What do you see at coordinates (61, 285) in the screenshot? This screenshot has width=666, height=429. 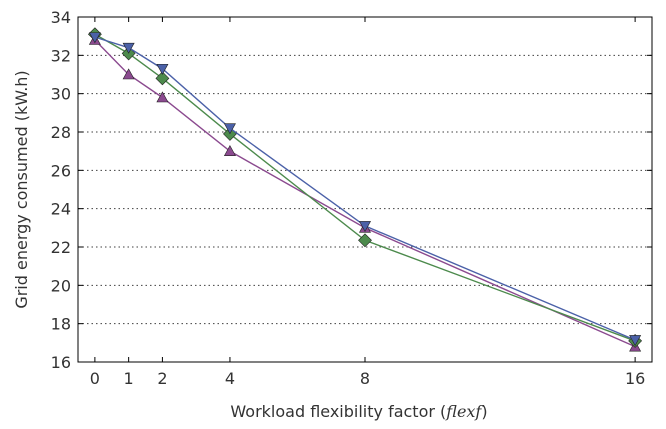 I see `y-tick-label-20: 20` at bounding box center [61, 285].